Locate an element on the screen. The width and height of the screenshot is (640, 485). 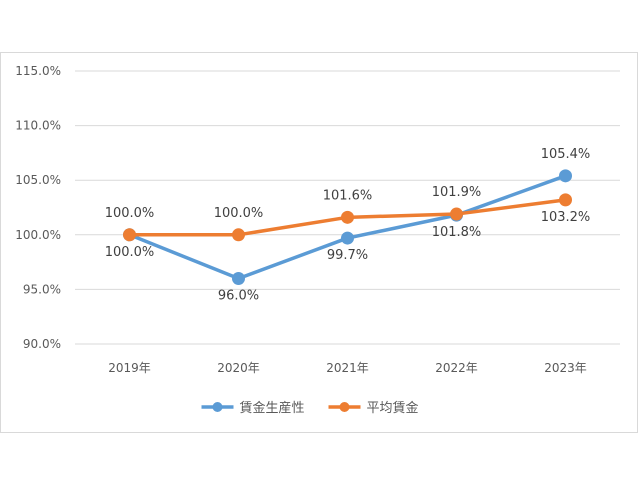
x-tick-label: 2020年 is located at coordinates (238, 368).